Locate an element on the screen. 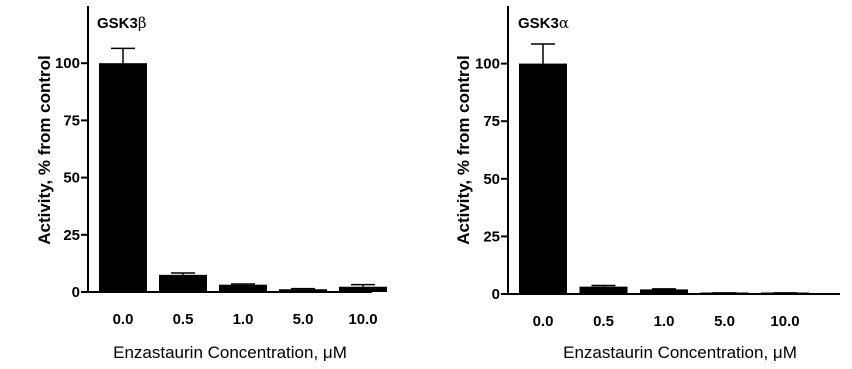 The height and width of the screenshot is (369, 852). panel-title-symbol: α is located at coordinates (564, 23).